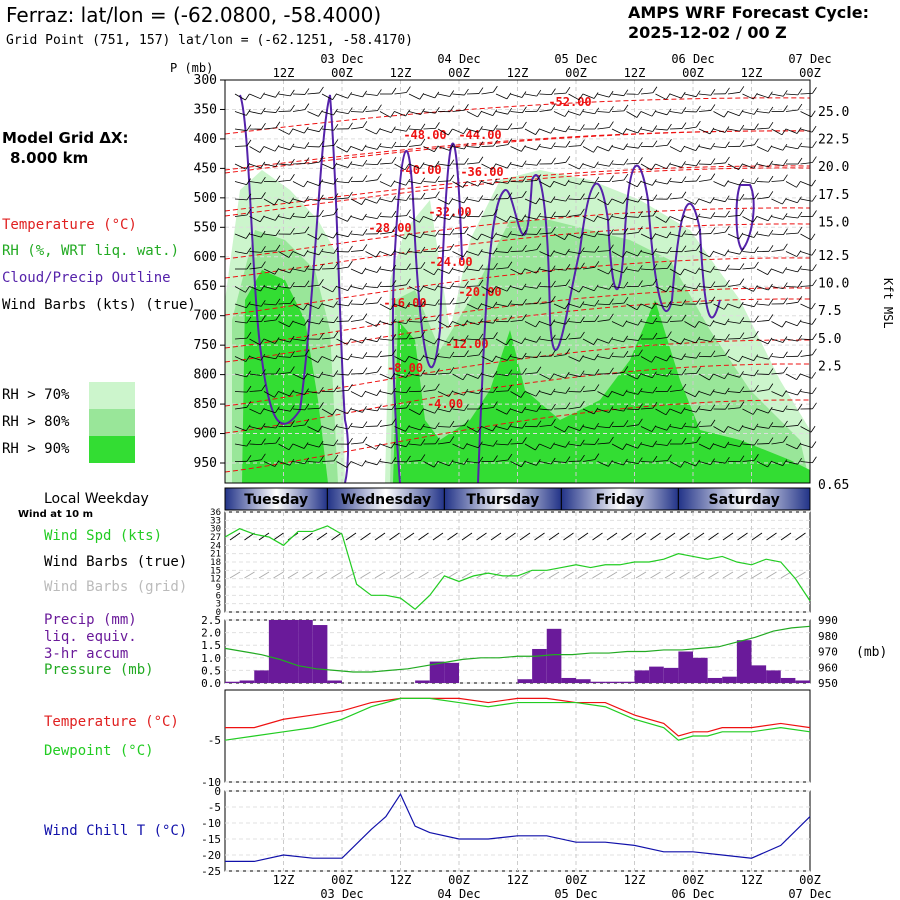  Describe the element at coordinates (205, 139) in the screenshot. I see `pressure-tick-label: 400` at that location.